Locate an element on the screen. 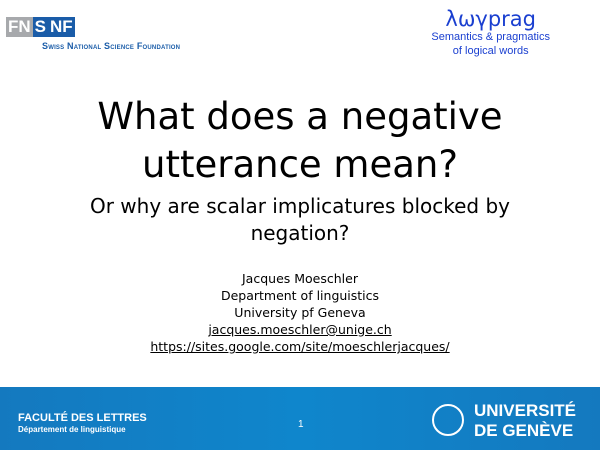 The height and width of the screenshot is (450, 600). author-department: Department of linguistics is located at coordinates (300, 295).